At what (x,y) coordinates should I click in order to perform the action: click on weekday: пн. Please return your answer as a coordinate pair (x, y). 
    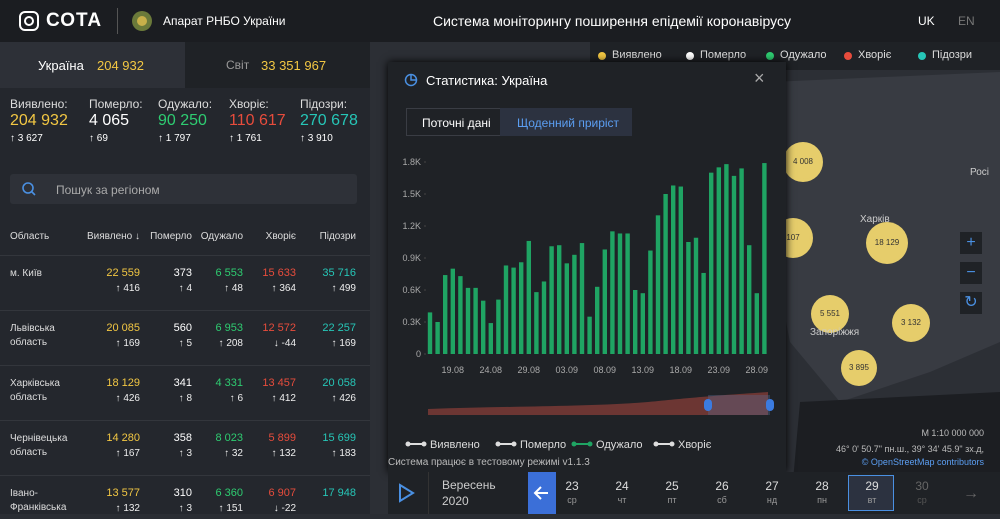
    Looking at the image, I should click on (822, 500).